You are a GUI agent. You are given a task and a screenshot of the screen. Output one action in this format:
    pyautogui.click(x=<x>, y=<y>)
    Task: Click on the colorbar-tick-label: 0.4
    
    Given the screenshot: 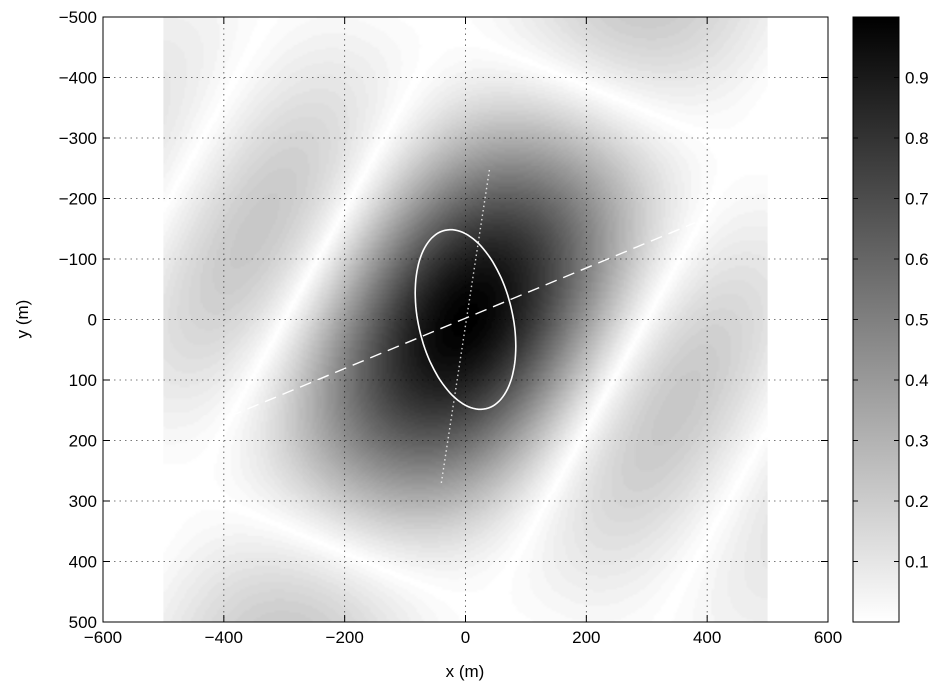 What is the action you would take?
    pyautogui.click(x=917, y=380)
    